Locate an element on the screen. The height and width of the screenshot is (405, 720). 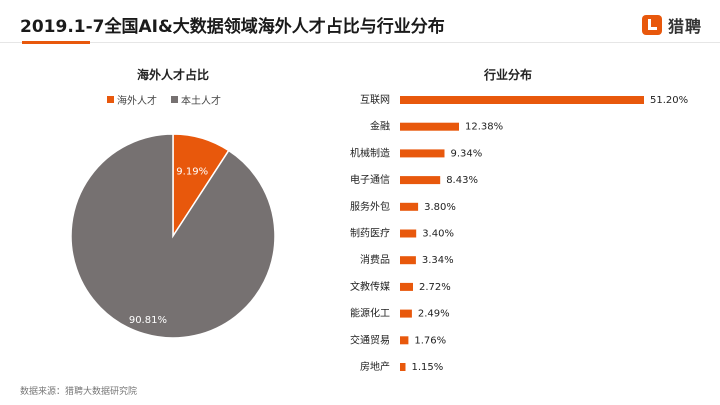
legend-swatch-overseas is located at coordinates (110, 99).